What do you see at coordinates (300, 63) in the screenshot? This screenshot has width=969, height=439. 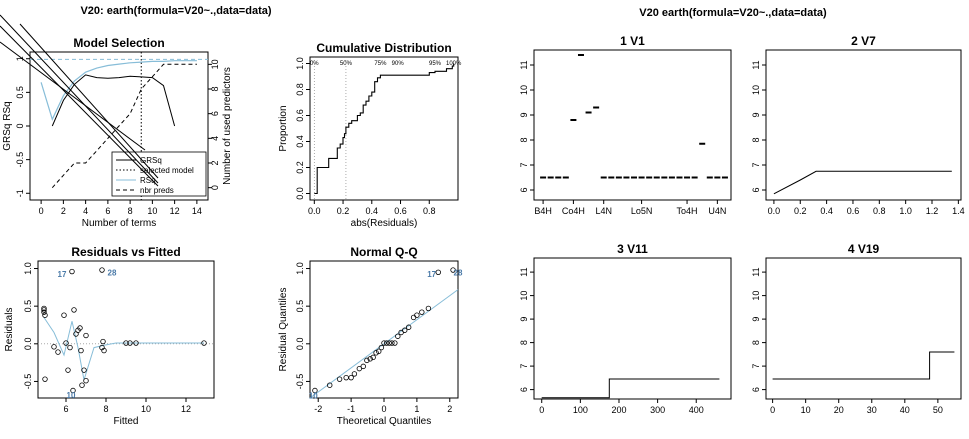 I see `y-tick-label: 1.0` at bounding box center [300, 63].